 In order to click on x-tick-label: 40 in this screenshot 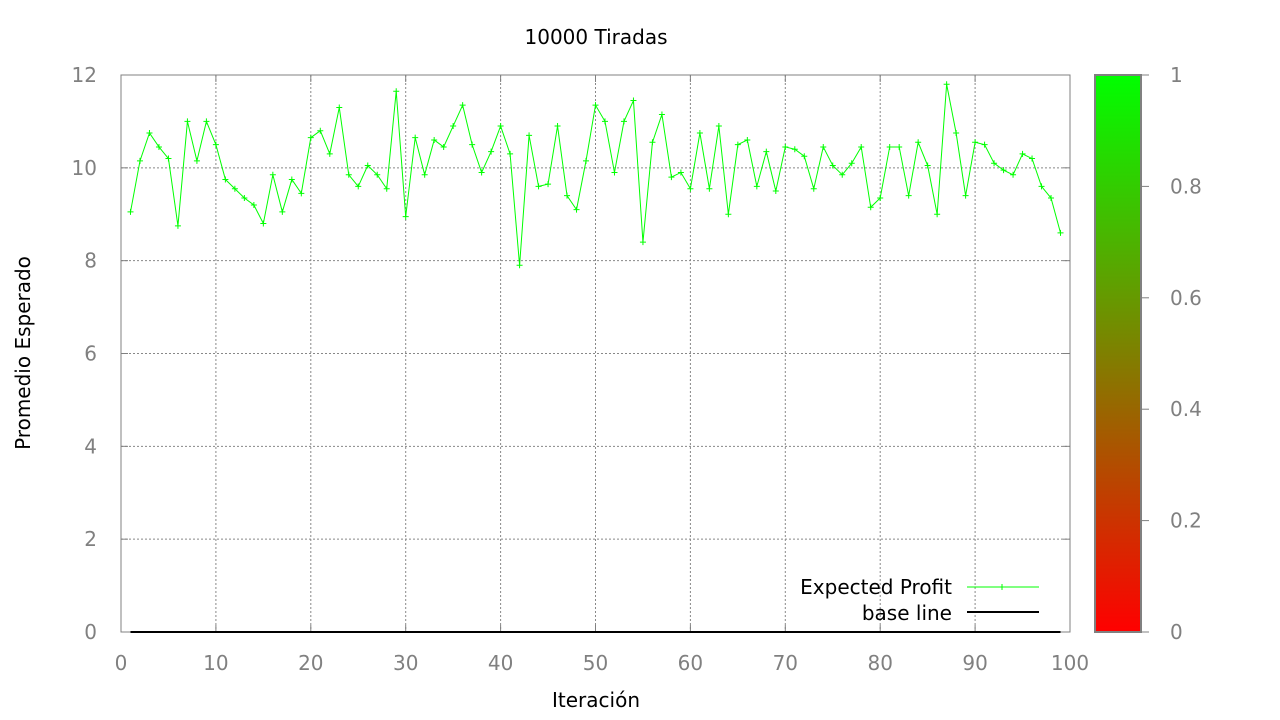, I will do `click(500, 663)`.